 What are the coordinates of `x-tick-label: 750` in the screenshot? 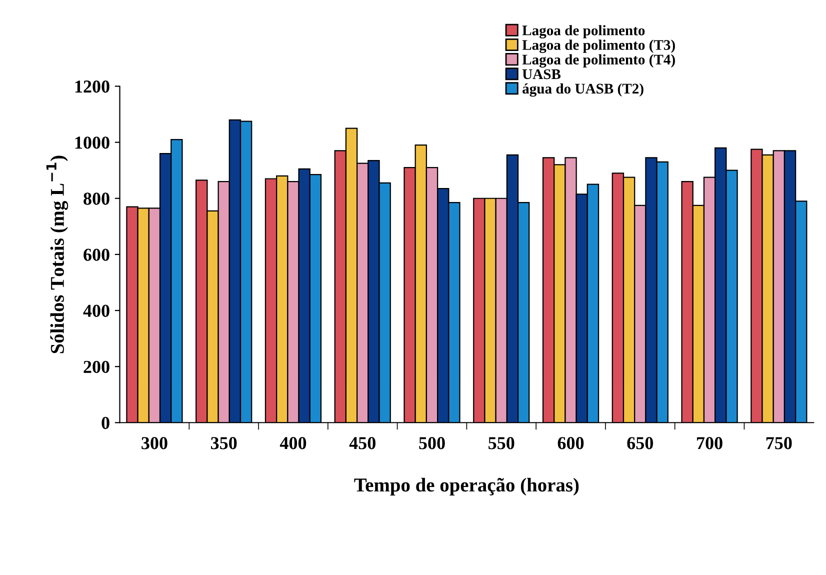 It's located at (779, 443).